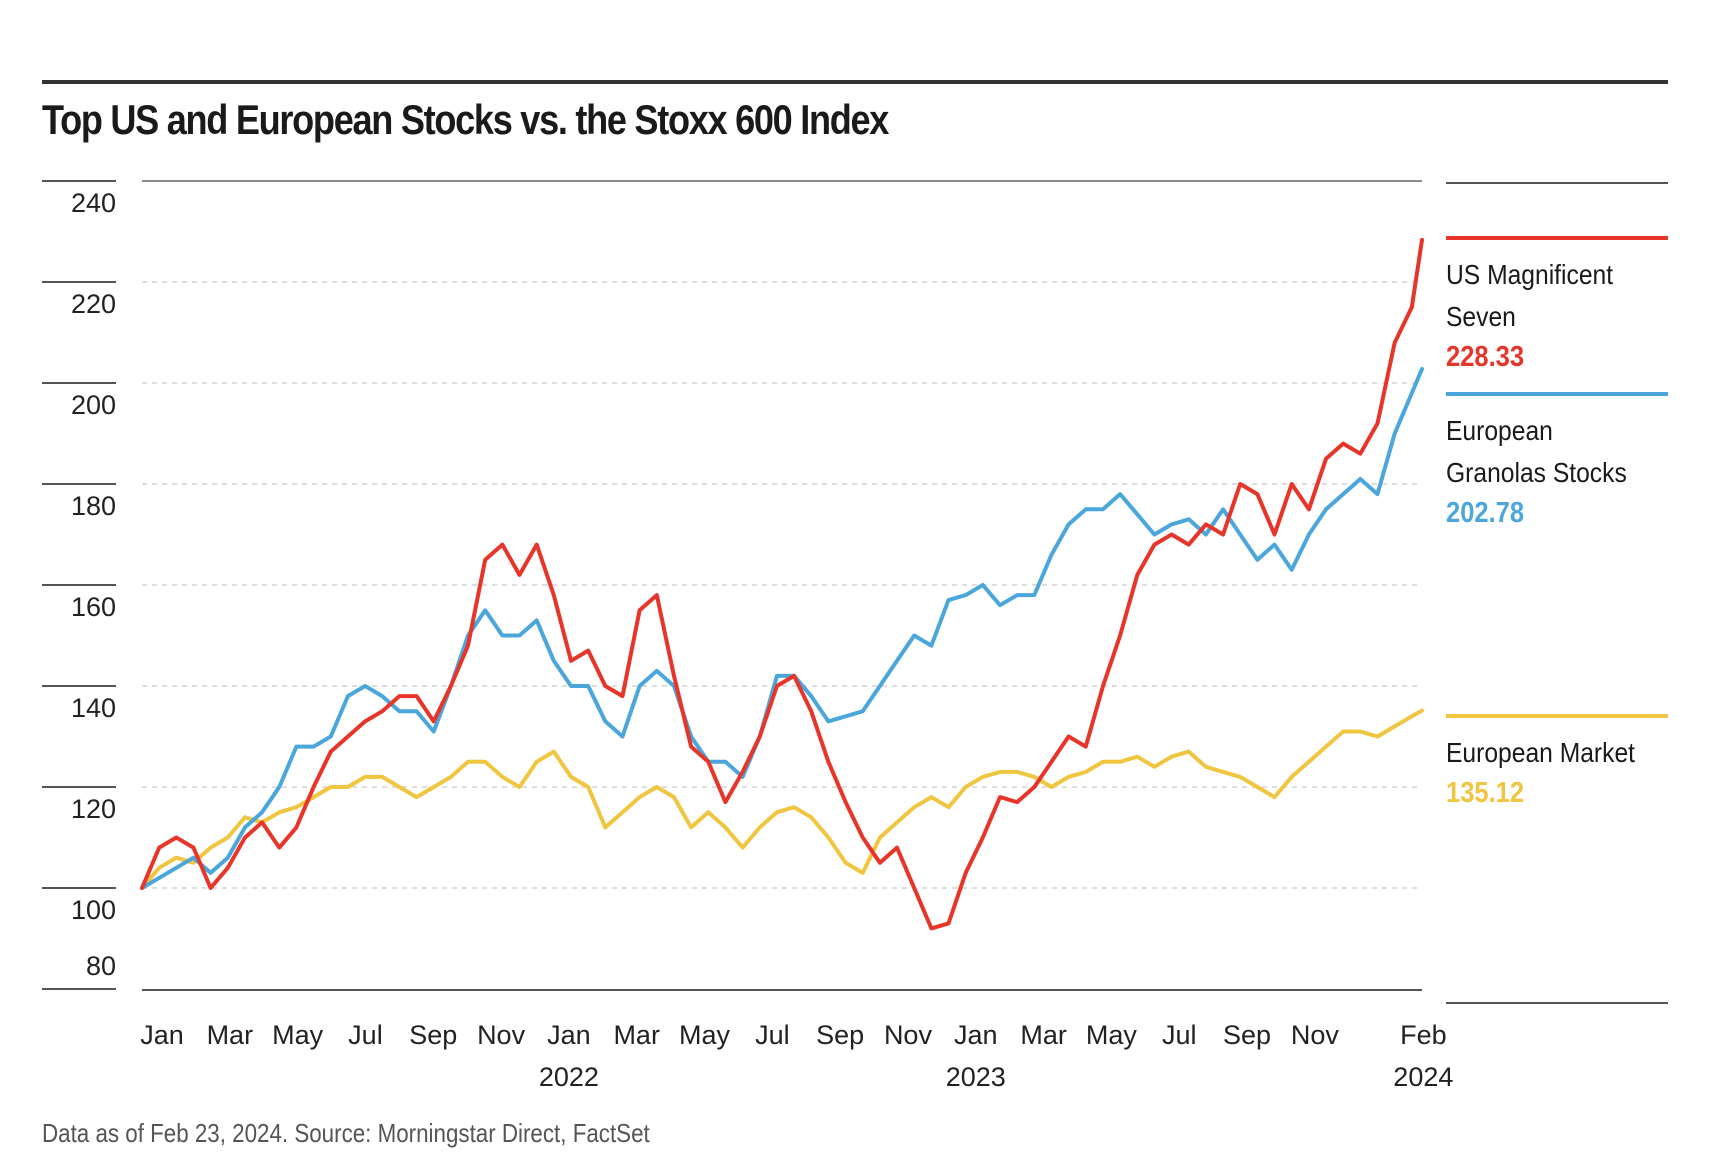  Describe the element at coordinates (1481, 316) in the screenshot. I see `legend-label-line2: Seven` at that location.